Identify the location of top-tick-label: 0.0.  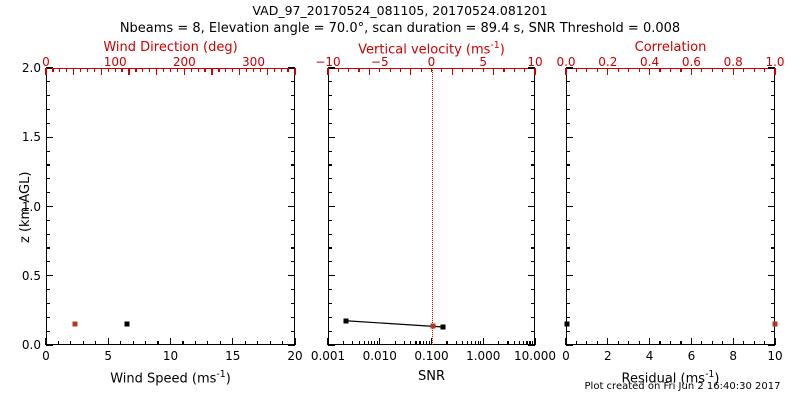
(566, 62).